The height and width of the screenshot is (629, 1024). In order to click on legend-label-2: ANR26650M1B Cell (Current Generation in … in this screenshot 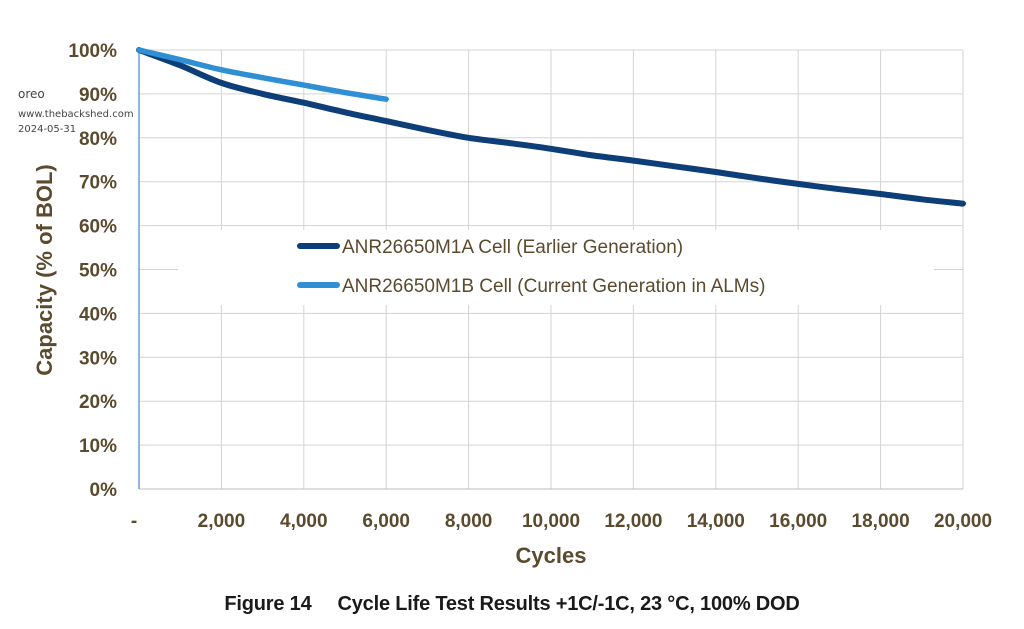, I will do `click(553, 286)`.